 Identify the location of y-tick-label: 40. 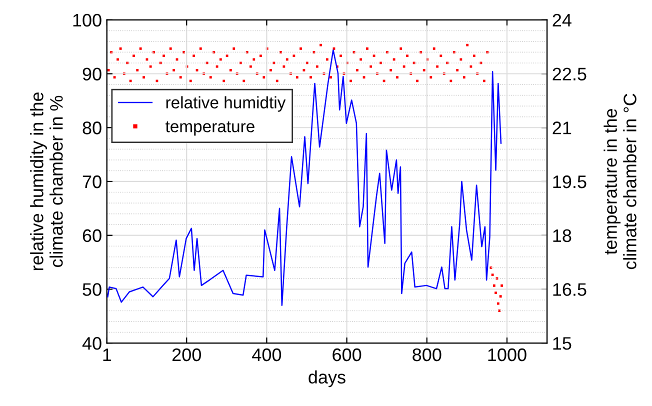
(92, 343).